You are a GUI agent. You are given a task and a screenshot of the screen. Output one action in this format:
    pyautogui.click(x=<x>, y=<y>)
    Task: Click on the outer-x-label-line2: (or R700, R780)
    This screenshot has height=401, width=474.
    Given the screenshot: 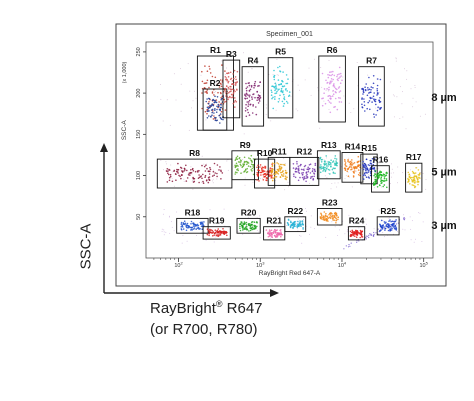 What is the action you would take?
    pyautogui.click(x=204, y=329)
    